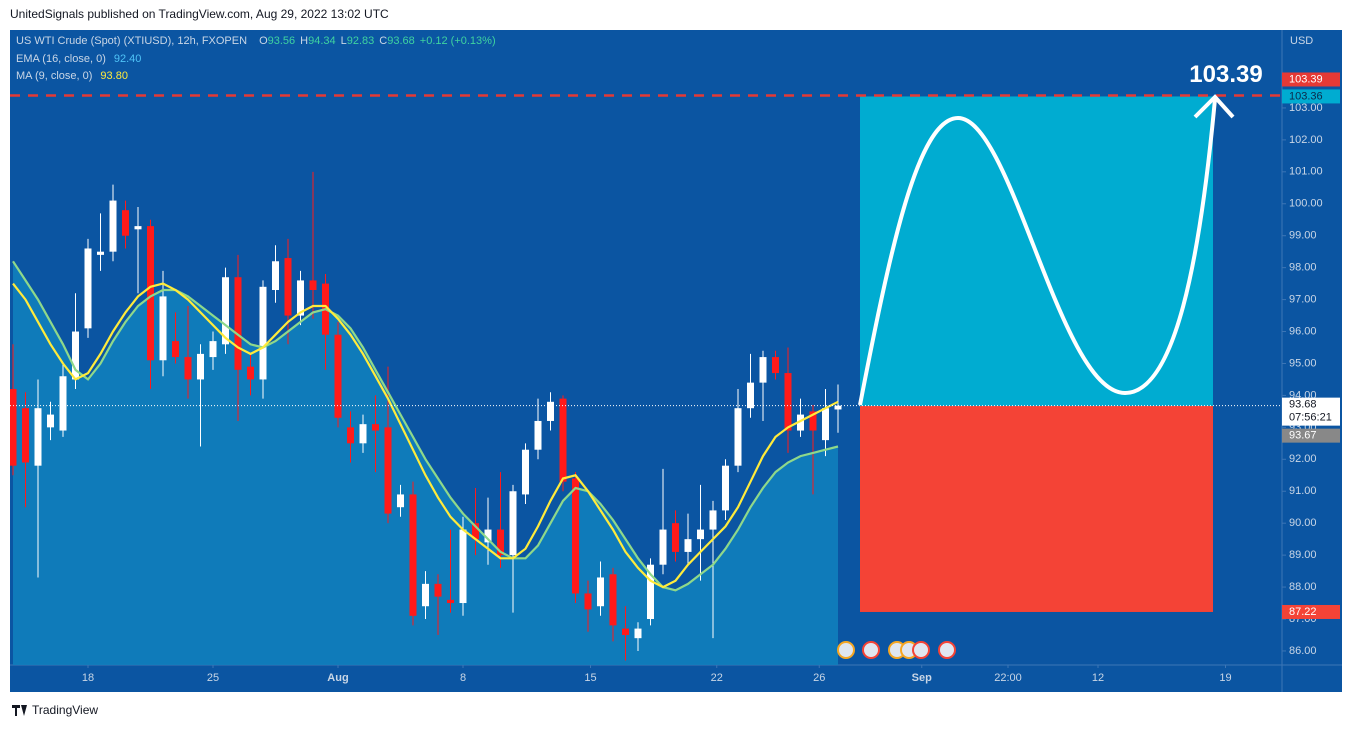 This screenshot has width=1354, height=732. What do you see at coordinates (304, 41) in the screenshot?
I see `legend-ohlc-key: H` at bounding box center [304, 41].